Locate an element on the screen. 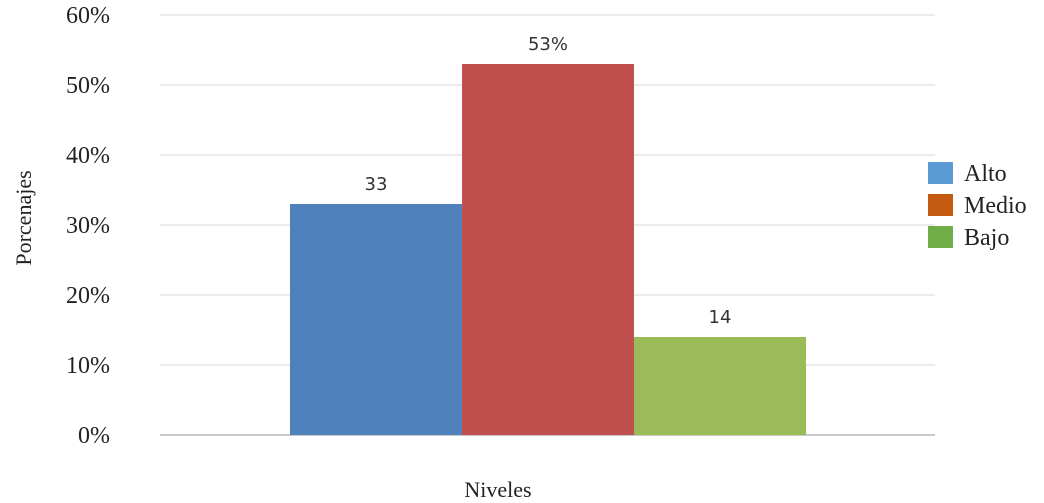  y-tick-label: 50% is located at coordinates (88, 86).